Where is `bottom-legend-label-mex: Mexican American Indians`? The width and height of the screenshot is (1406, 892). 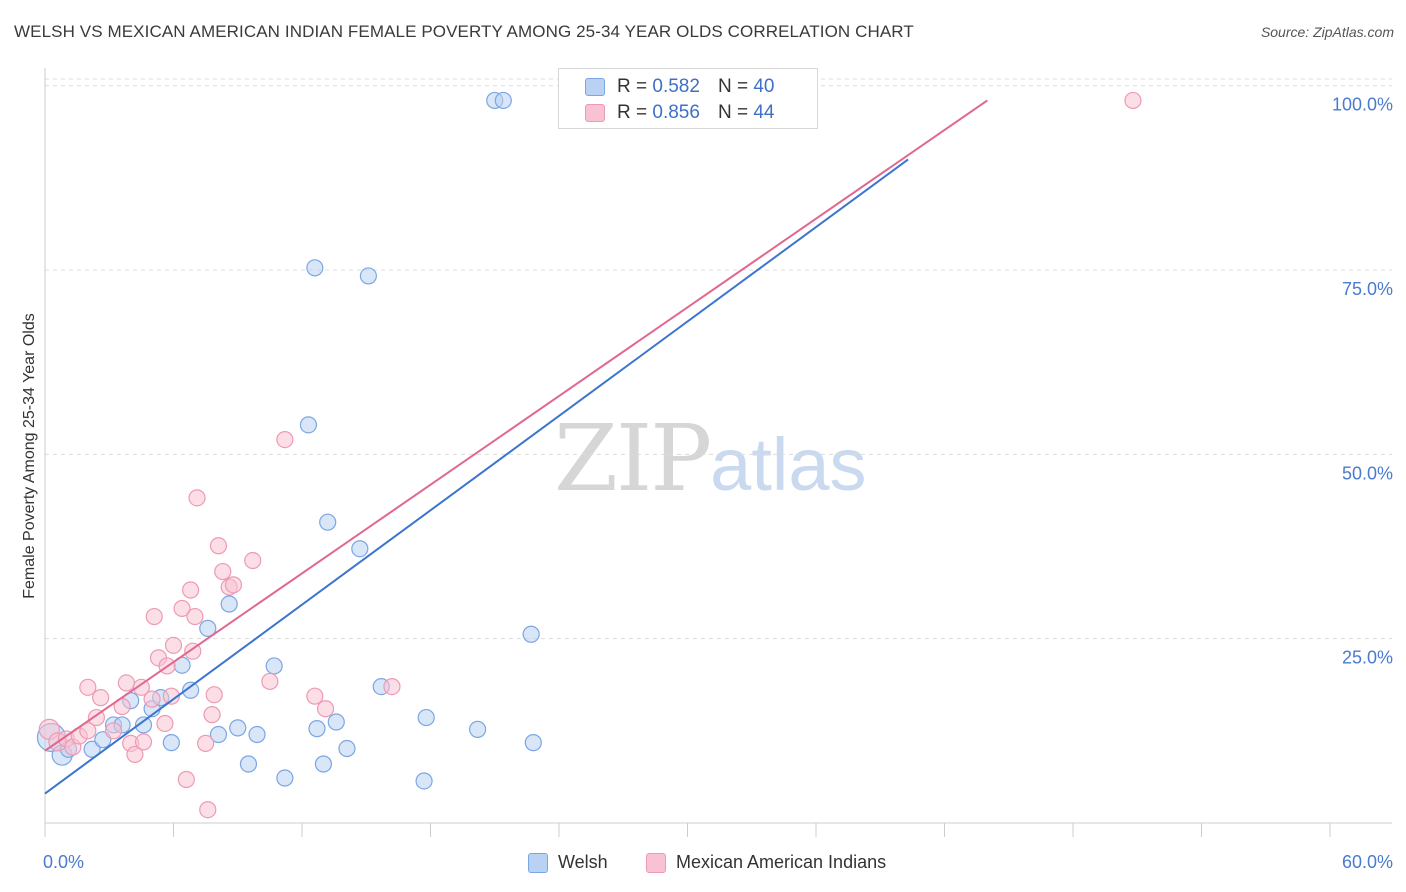
bottom-legend-label-mex: Mexican American Indians is located at coordinates (781, 862).